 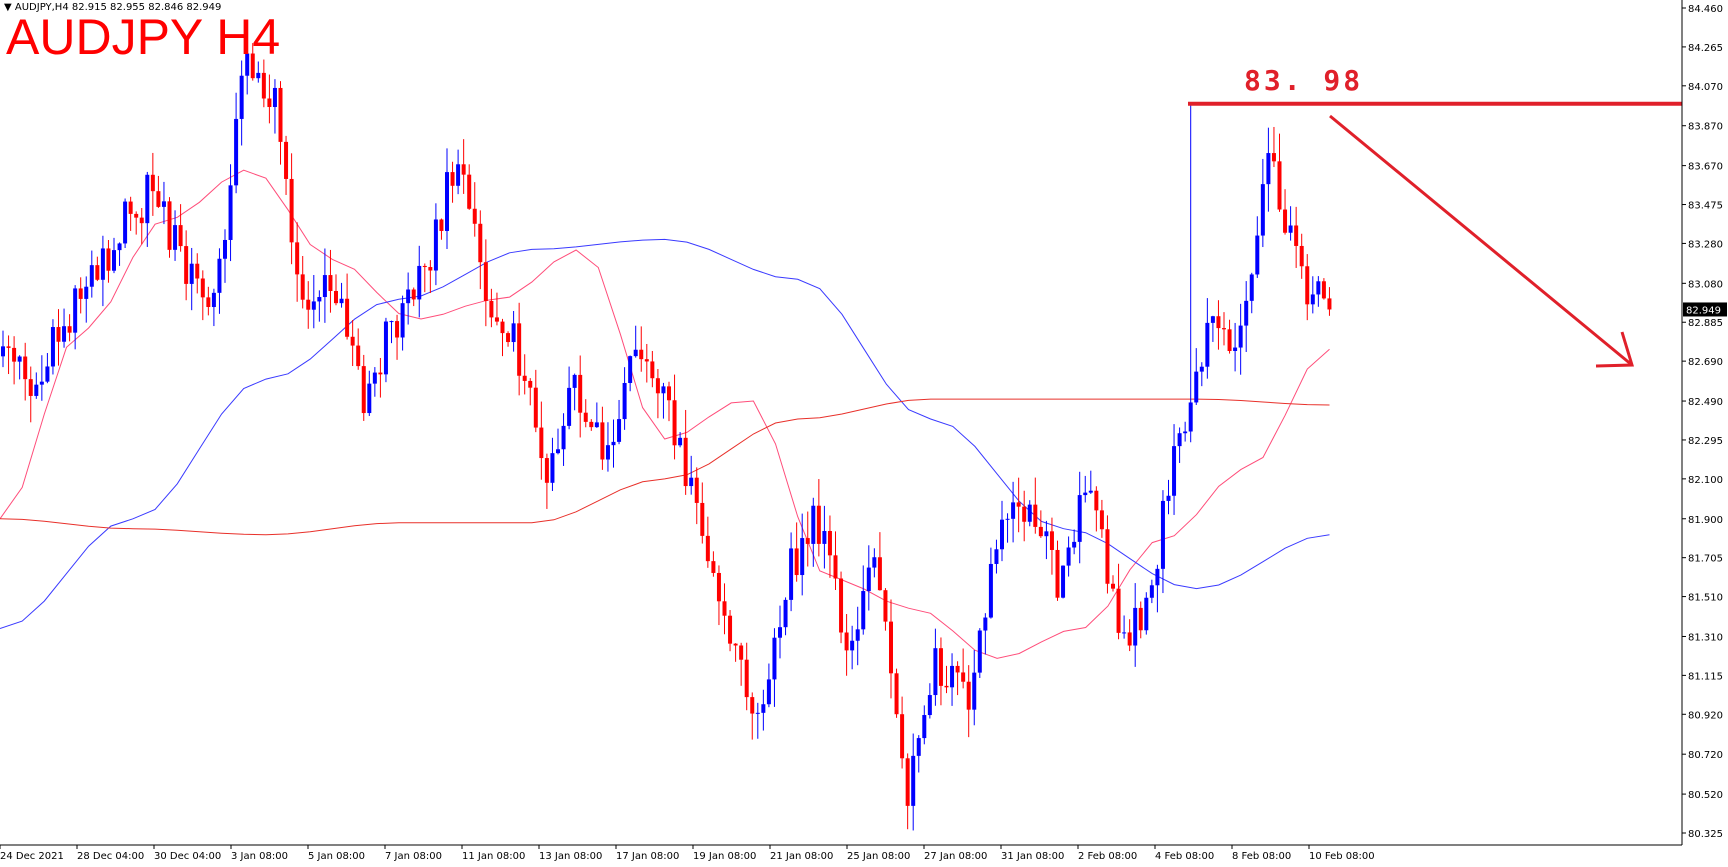 What do you see at coordinates (336, 856) in the screenshot?
I see `time-tick-label: 5 Jan 08:00` at bounding box center [336, 856].